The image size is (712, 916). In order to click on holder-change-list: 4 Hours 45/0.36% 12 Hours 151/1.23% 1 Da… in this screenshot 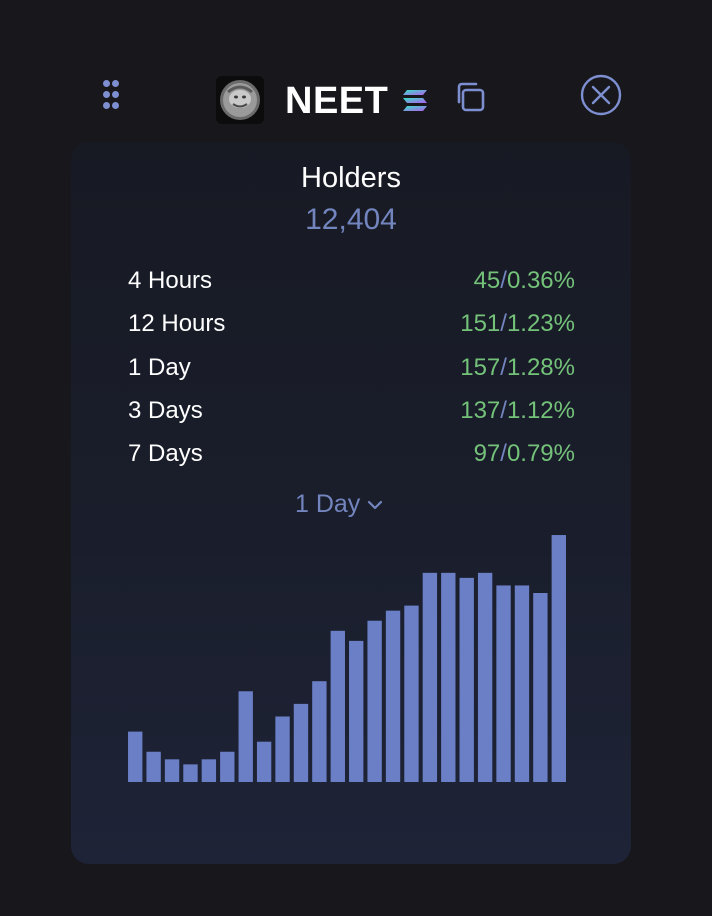, I will do `click(351, 370)`.